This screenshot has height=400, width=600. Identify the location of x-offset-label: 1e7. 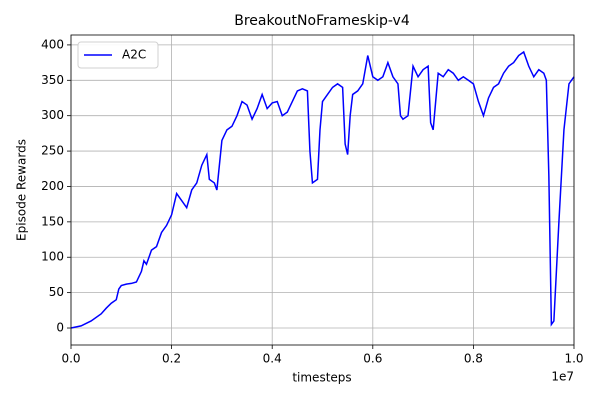
(562, 377).